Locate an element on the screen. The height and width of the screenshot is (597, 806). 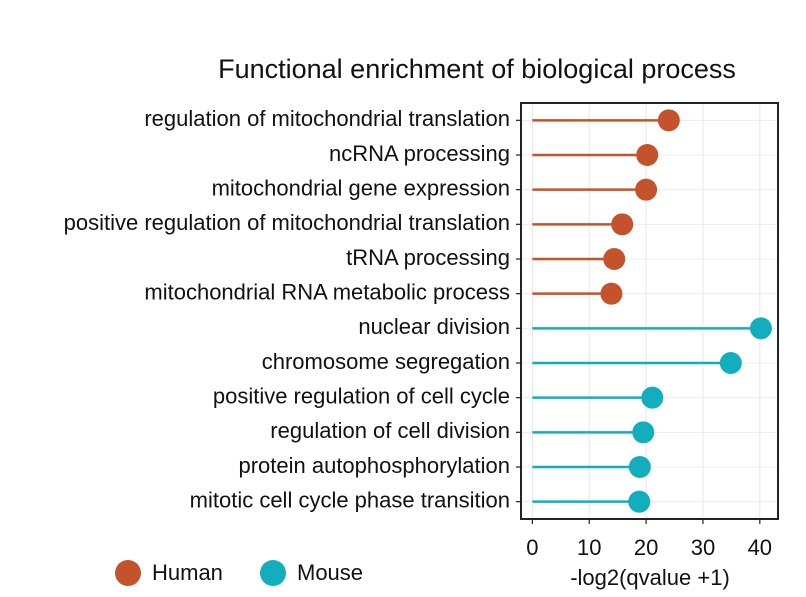
x-tick-label: 30 is located at coordinates (703, 547).